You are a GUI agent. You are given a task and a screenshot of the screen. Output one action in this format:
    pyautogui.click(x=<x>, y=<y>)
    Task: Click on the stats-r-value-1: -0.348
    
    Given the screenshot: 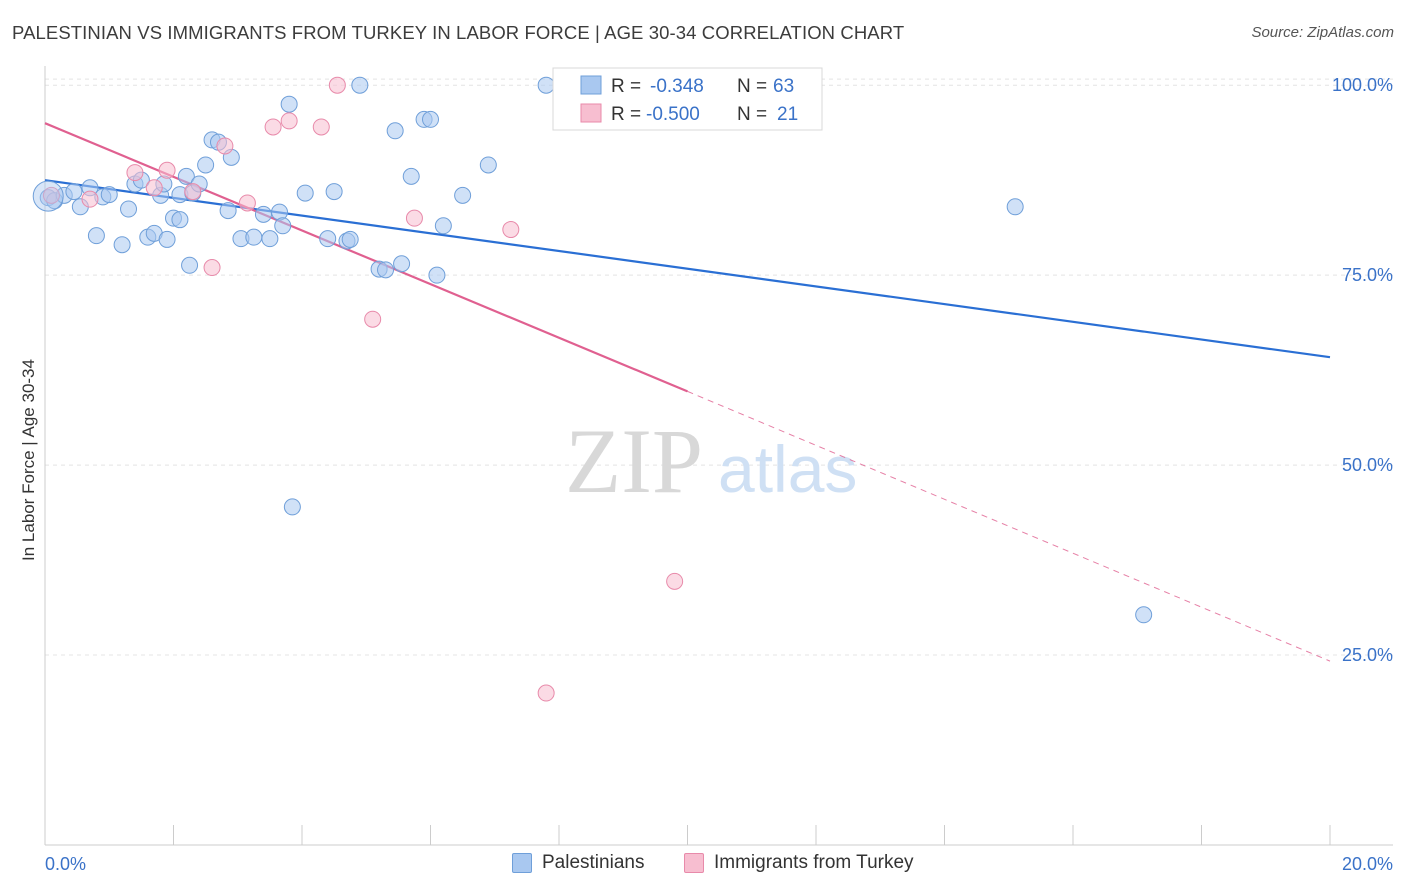 What is the action you would take?
    pyautogui.click(x=677, y=86)
    